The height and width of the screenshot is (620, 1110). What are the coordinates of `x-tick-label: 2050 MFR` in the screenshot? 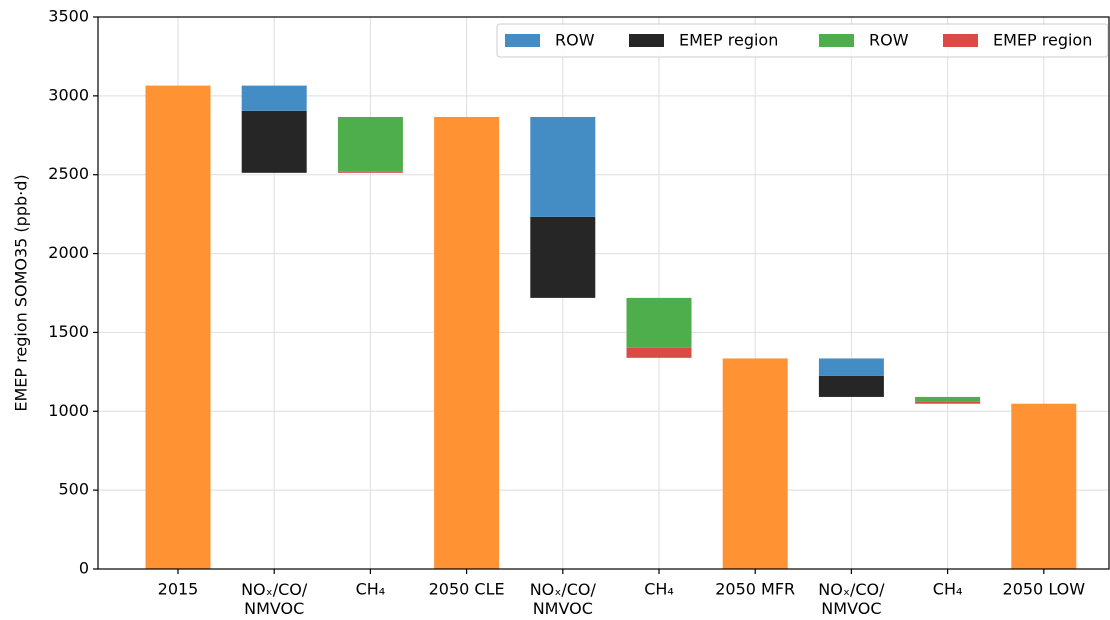 It's located at (755, 589).